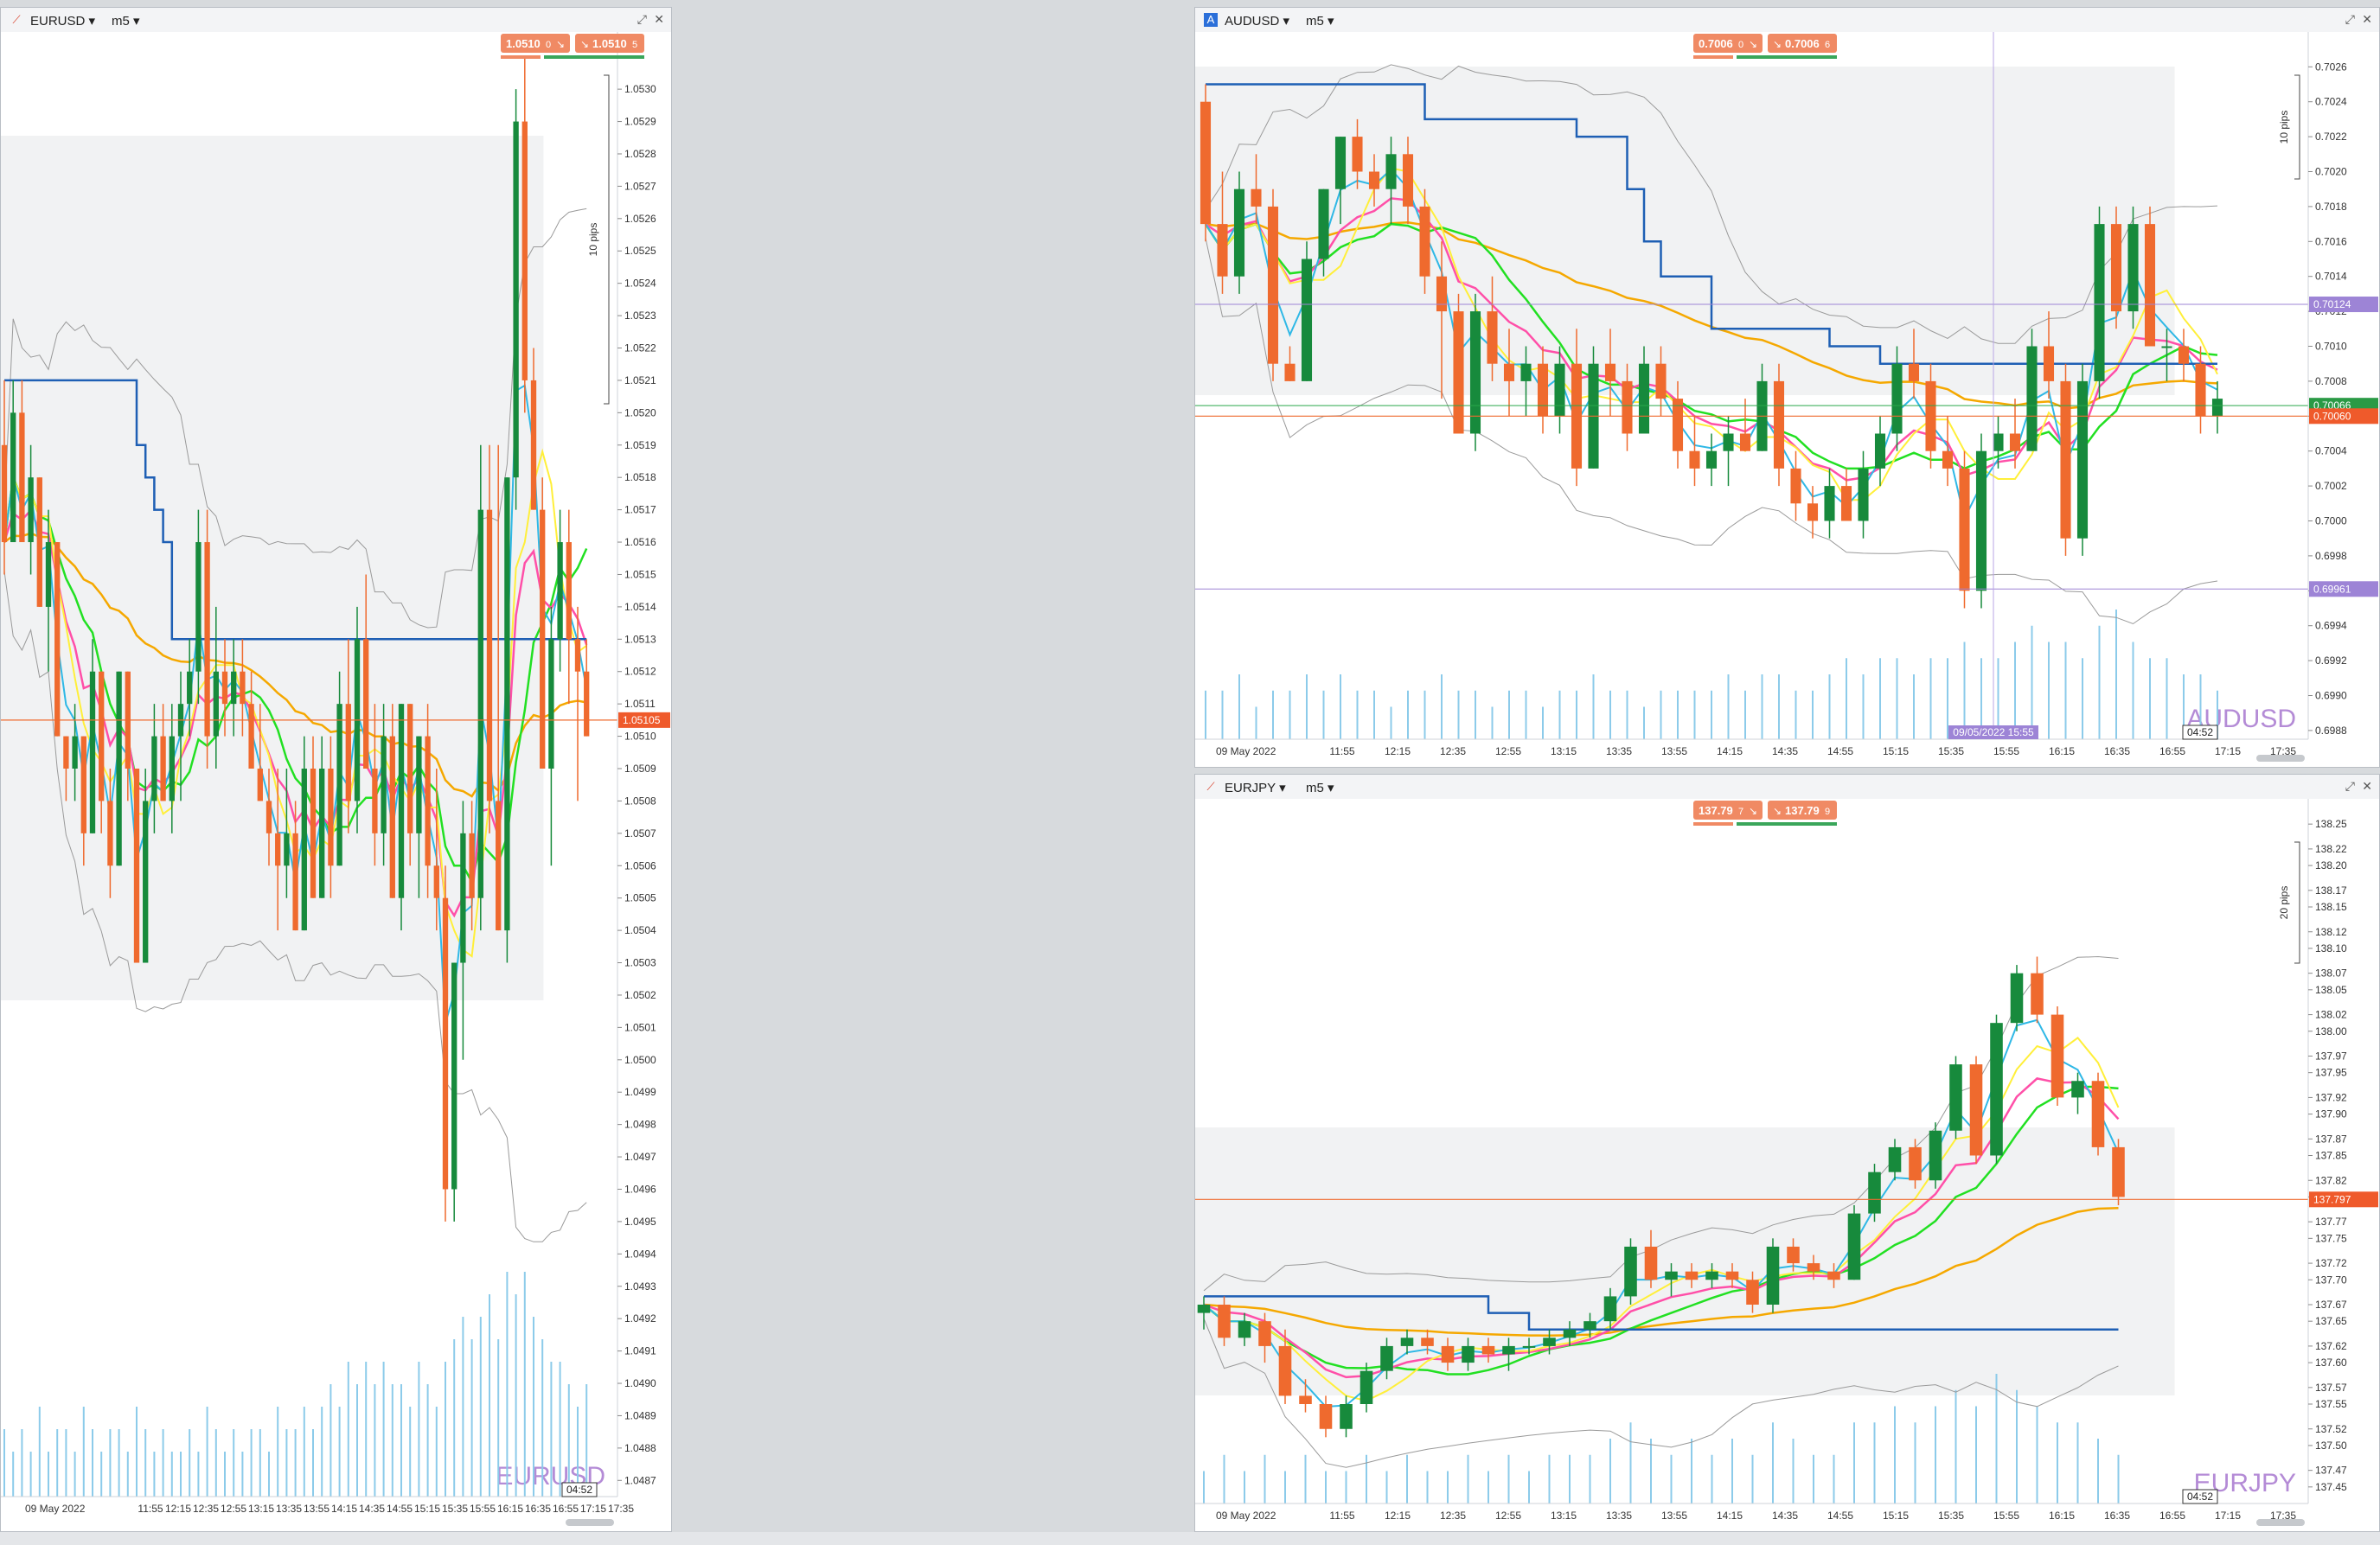 This screenshot has width=2380, height=1545. Describe the element at coordinates (2331, 1446) in the screenshot. I see `y-tick-label: 137.50` at that location.